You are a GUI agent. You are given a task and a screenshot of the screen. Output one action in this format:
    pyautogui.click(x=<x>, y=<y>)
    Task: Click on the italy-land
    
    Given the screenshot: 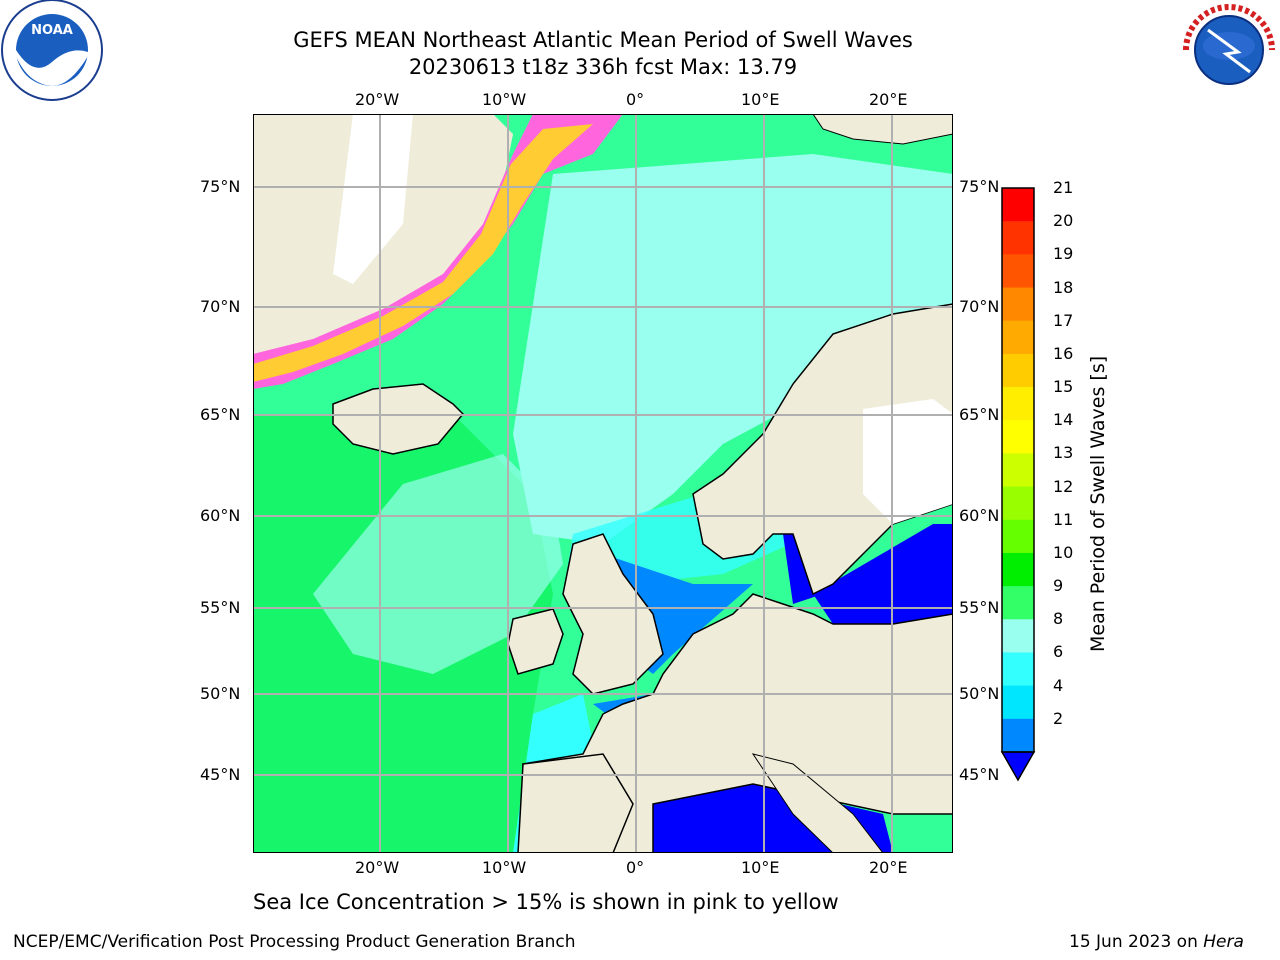 What is the action you would take?
    pyautogui.click(x=817, y=803)
    